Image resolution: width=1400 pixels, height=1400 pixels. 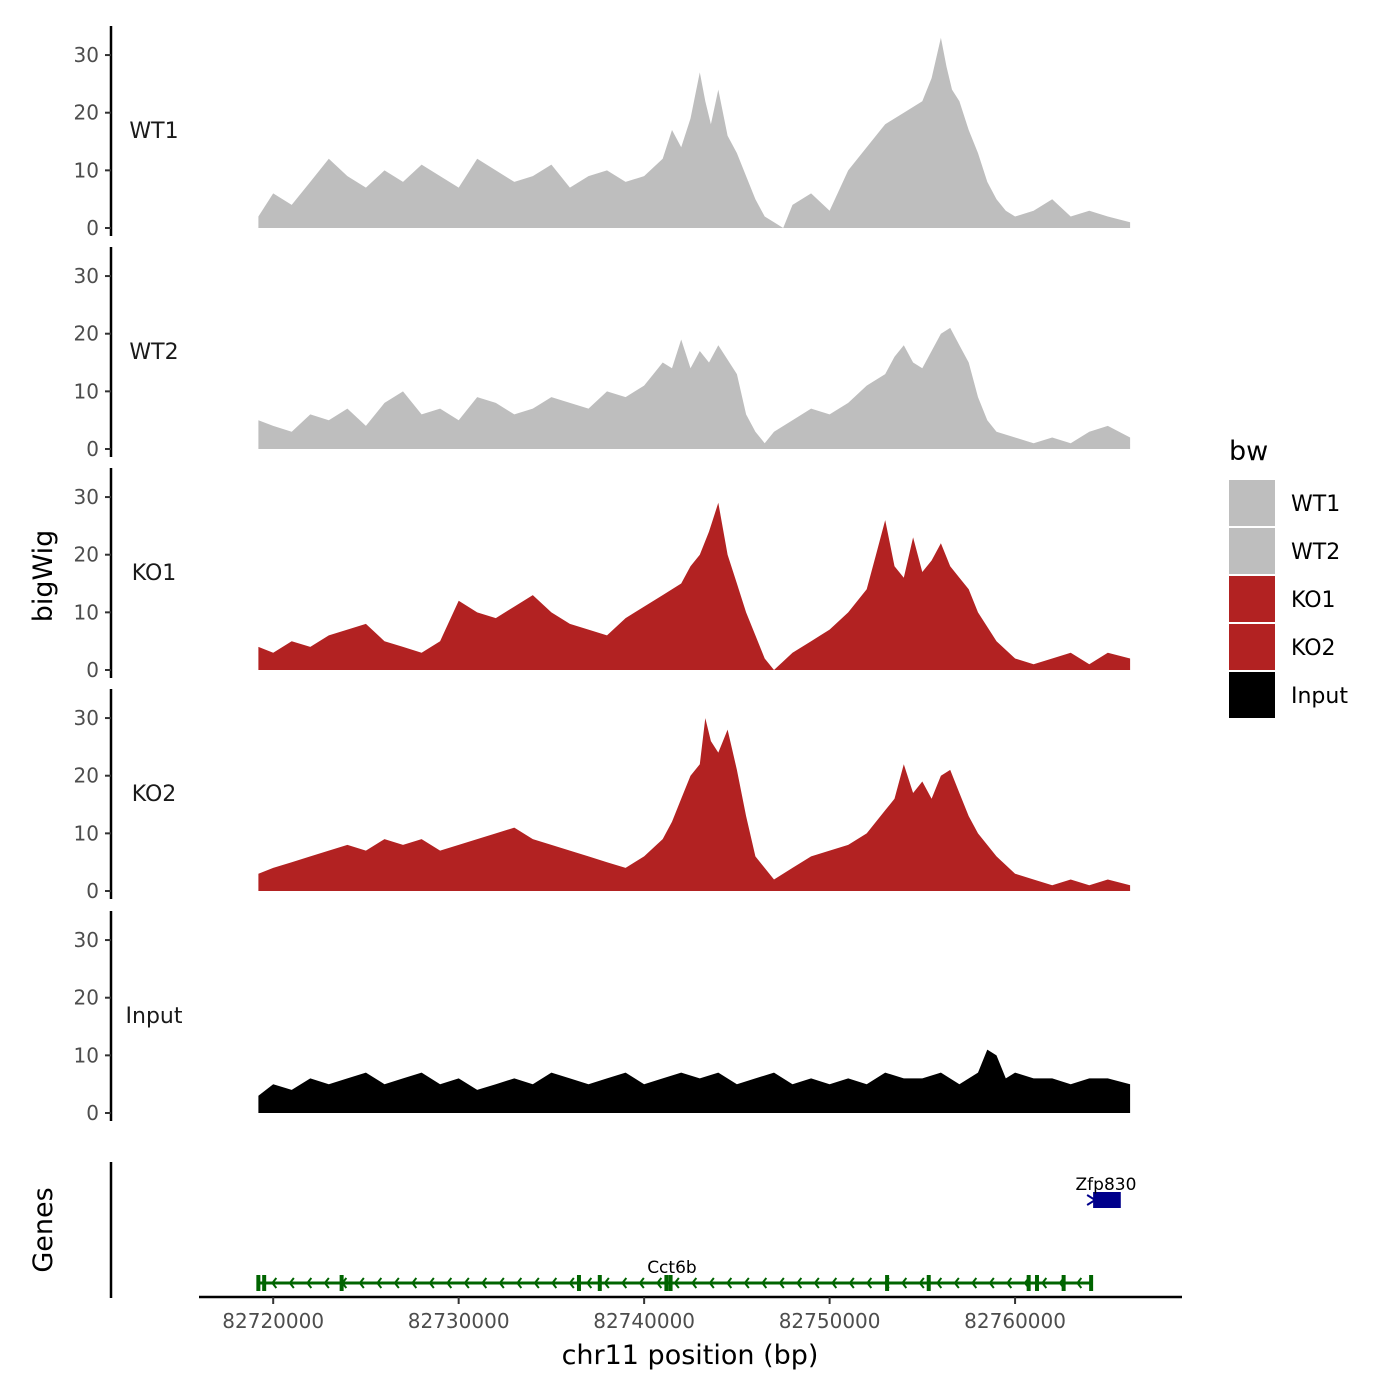 I want to click on track-label-ko2: KO2, so click(x=154, y=794).